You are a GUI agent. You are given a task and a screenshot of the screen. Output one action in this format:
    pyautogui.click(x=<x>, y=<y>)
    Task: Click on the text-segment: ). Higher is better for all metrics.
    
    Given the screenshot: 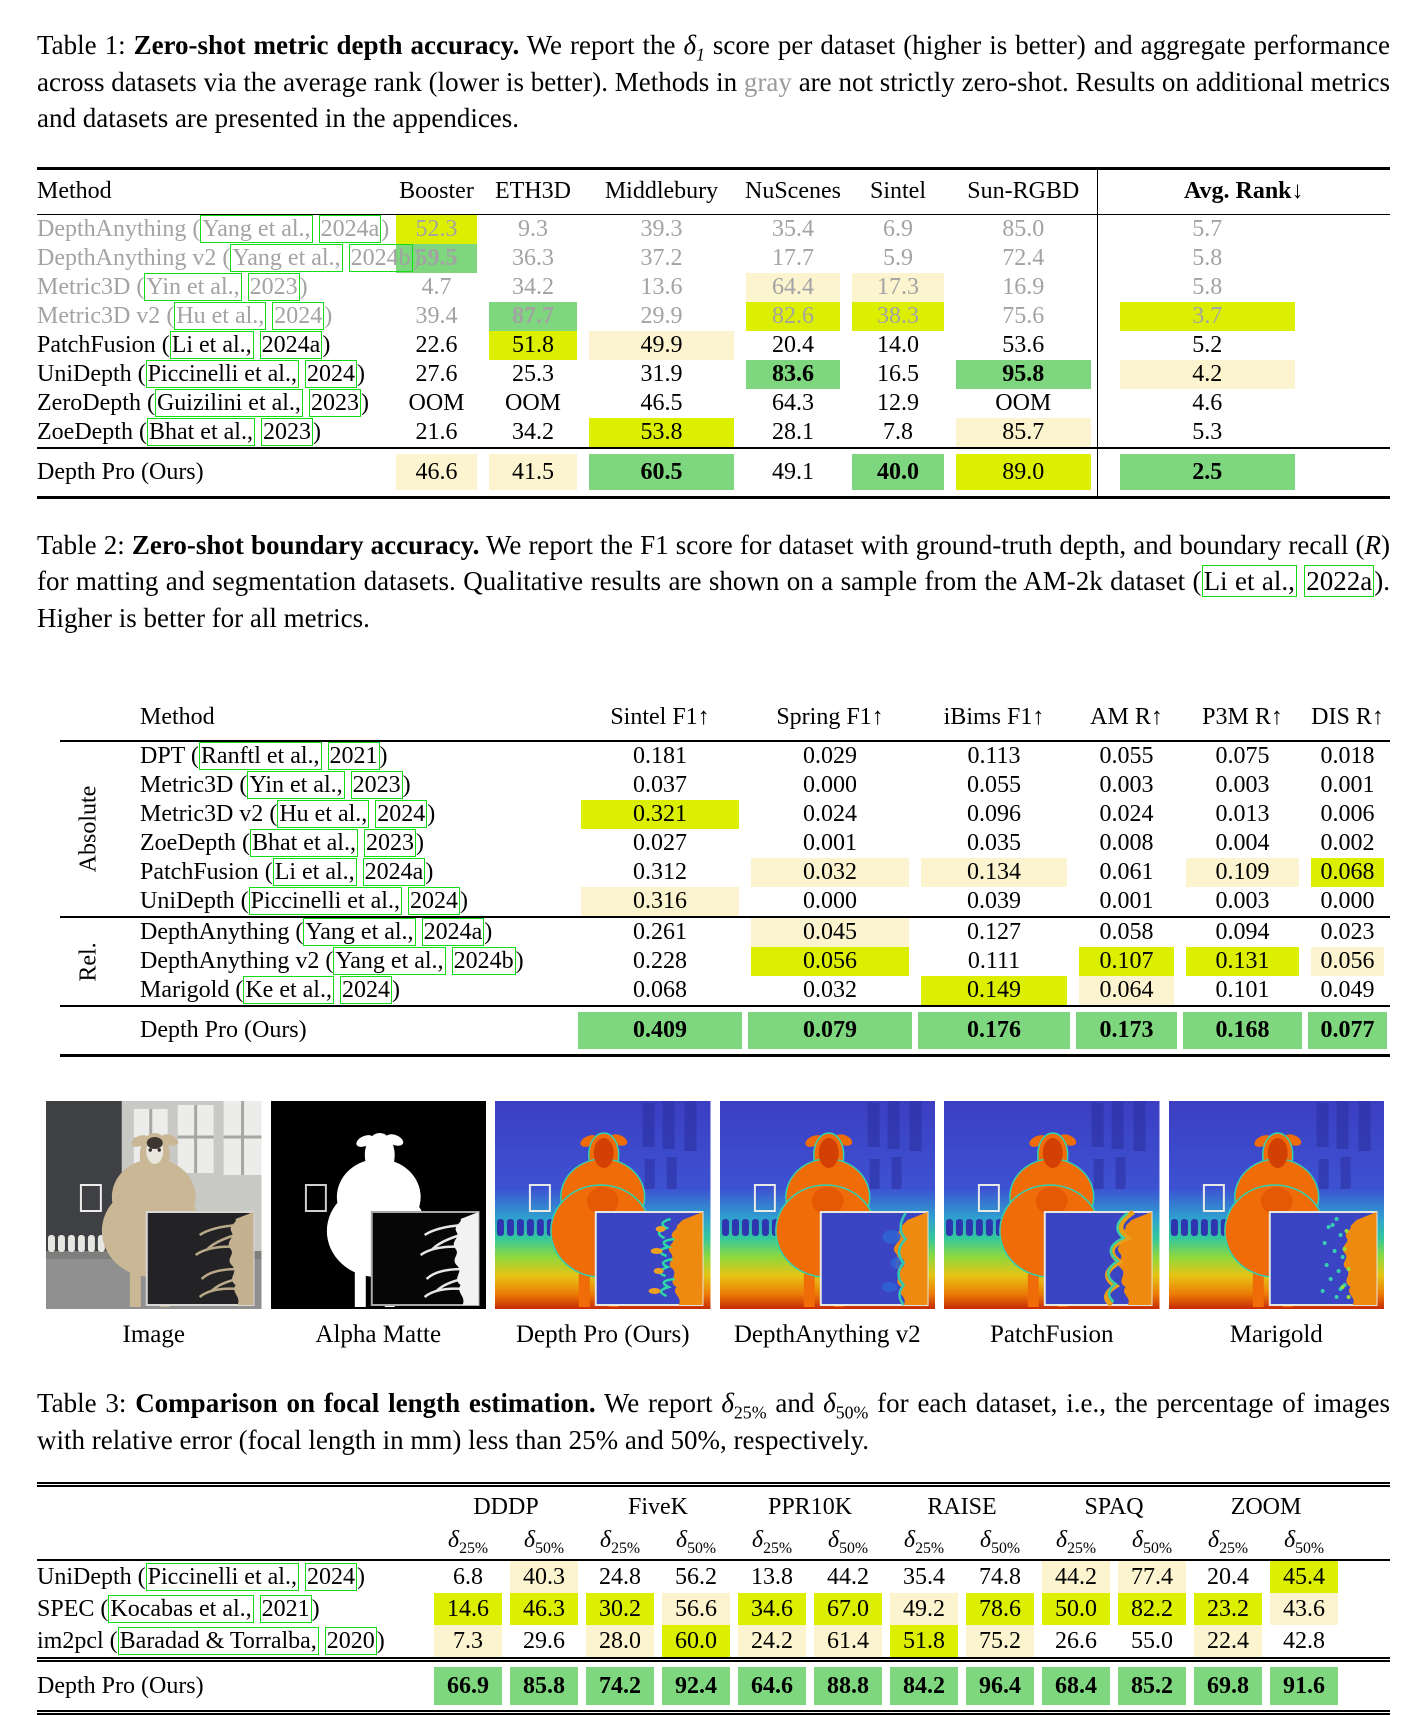 What is the action you would take?
    pyautogui.click(x=714, y=599)
    